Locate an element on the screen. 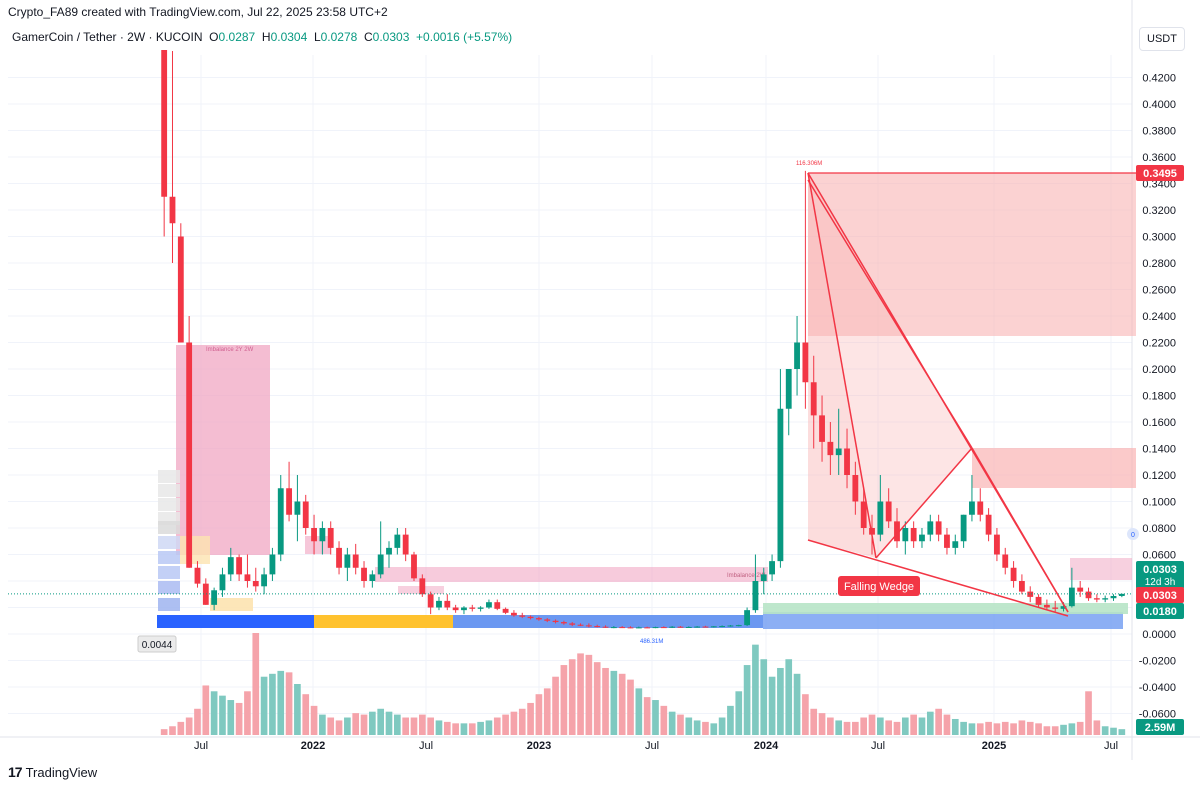 The image size is (1200, 787). wedge-line is located at coordinates (842, 365).